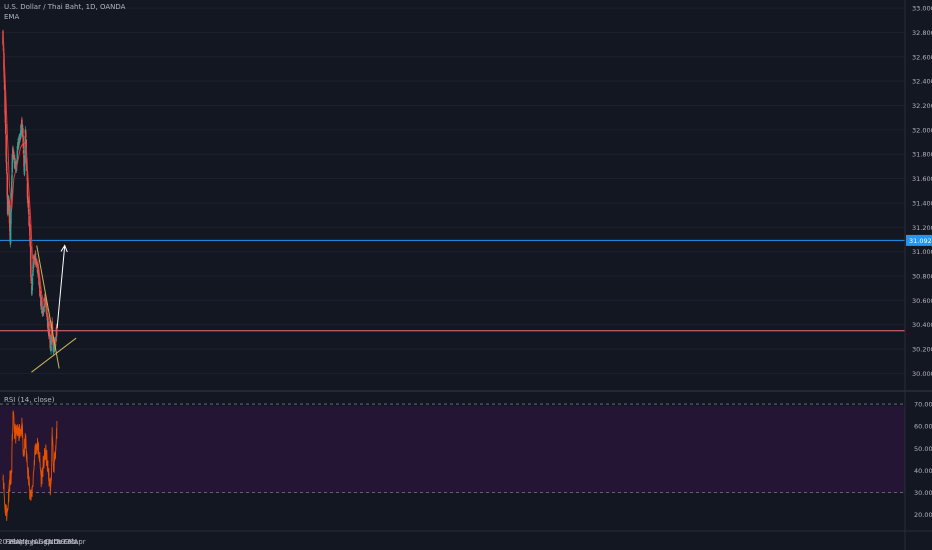 This screenshot has height=550, width=932. I want to click on price-axis-label: 31.000, so click(922, 252).